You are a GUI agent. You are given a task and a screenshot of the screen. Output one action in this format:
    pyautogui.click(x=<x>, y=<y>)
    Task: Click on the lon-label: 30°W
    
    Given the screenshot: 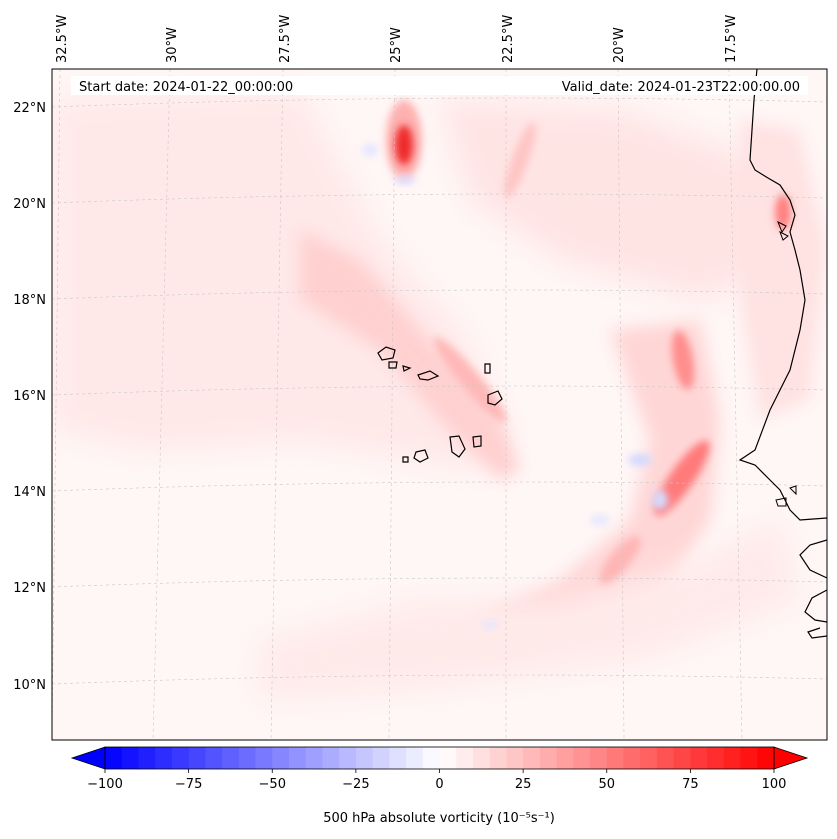 What is the action you would take?
    pyautogui.click(x=172, y=45)
    